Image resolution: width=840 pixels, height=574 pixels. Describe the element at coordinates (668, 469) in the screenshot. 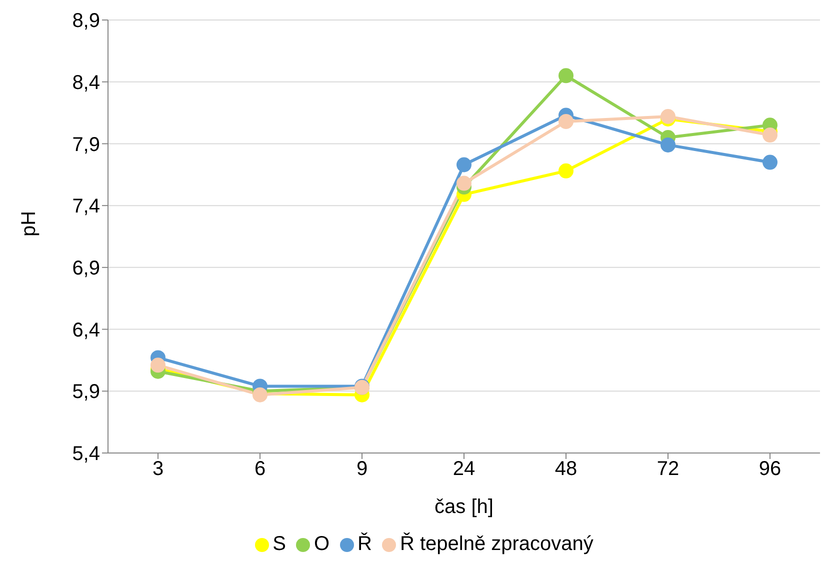

I see `x-tick-label: 72` at that location.